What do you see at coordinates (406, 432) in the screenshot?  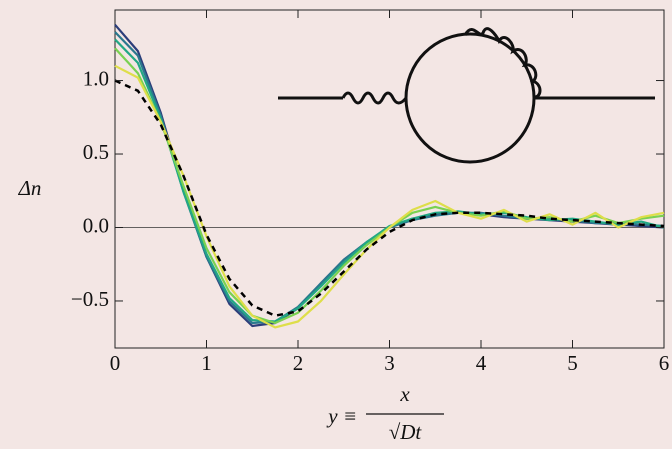 I see `x-axis-label-denominator: √Dt` at bounding box center [406, 432].